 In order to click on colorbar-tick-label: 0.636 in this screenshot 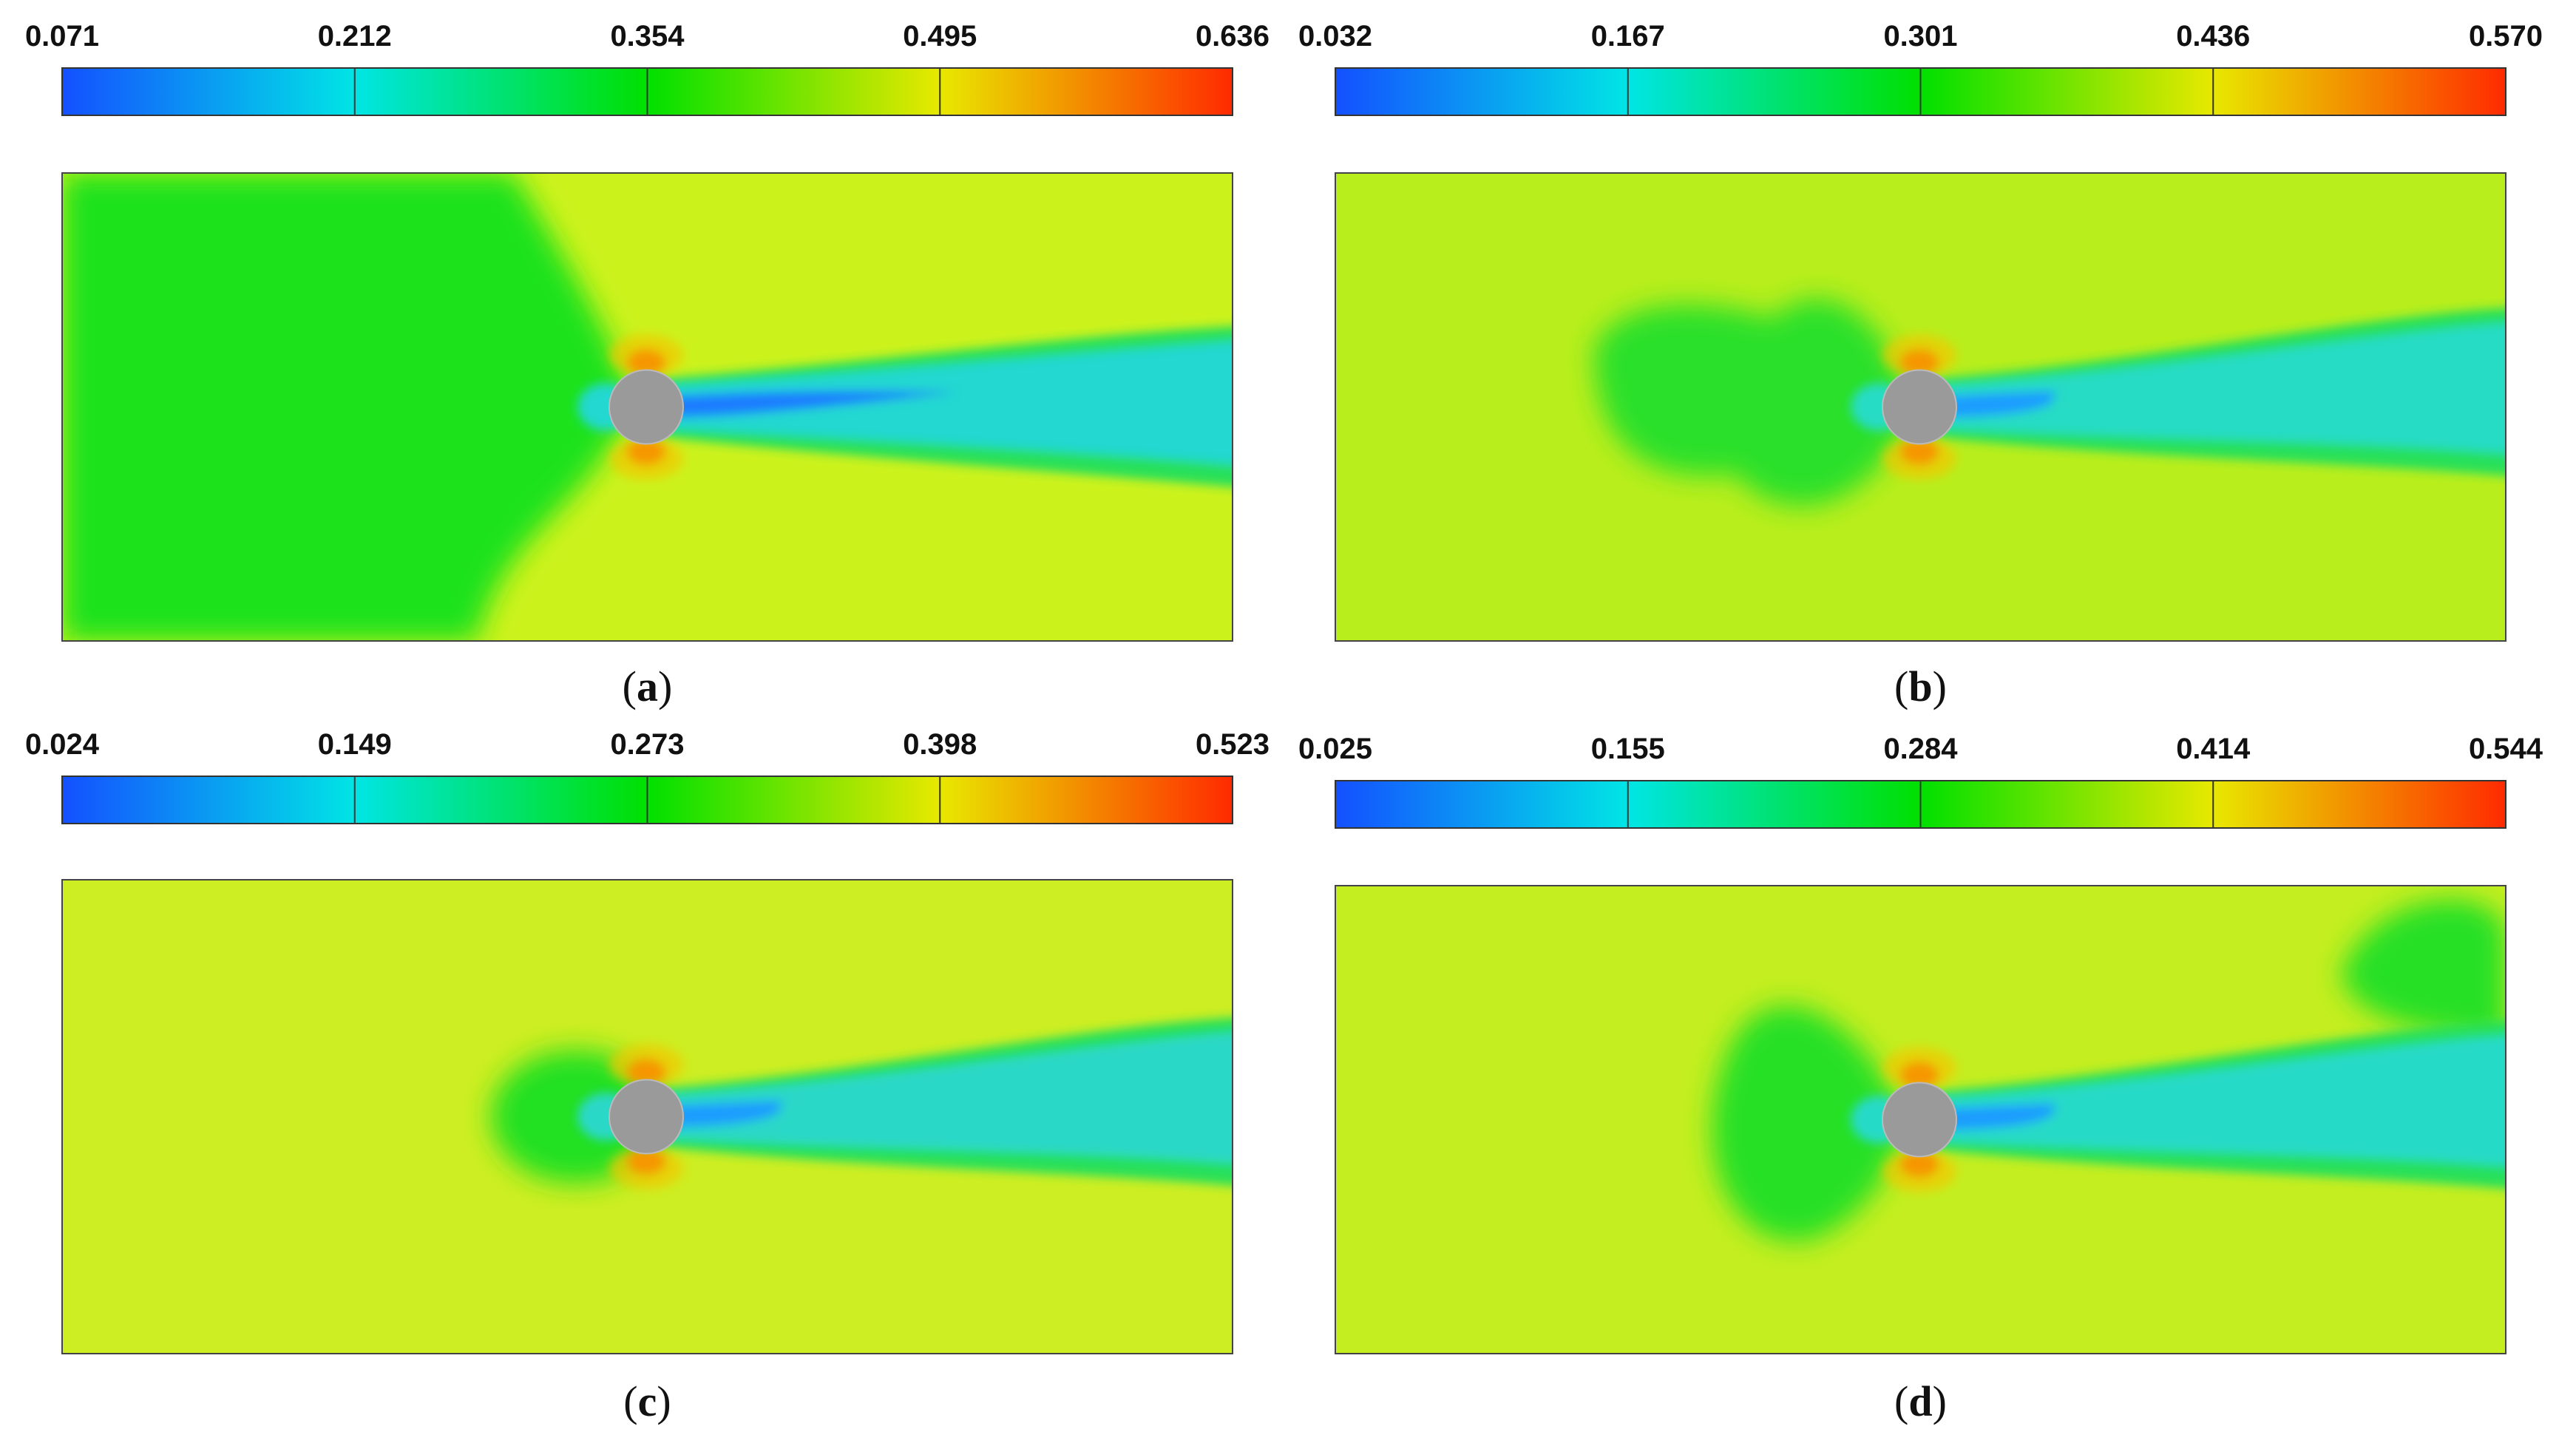, I will do `click(1233, 36)`.